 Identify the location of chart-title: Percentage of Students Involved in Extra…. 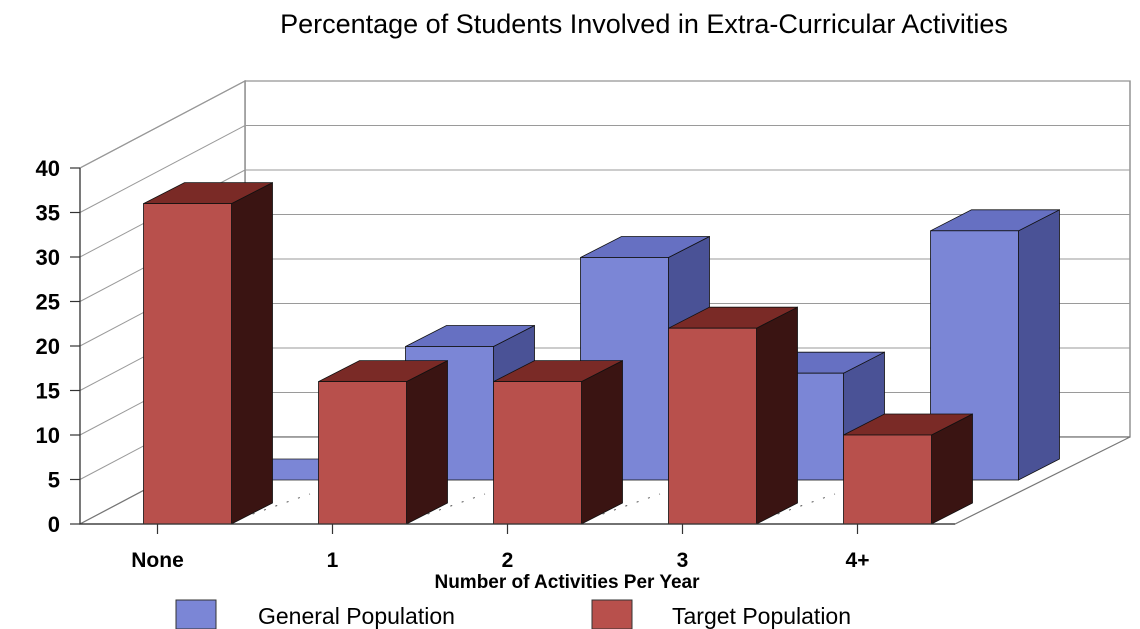
(644, 24).